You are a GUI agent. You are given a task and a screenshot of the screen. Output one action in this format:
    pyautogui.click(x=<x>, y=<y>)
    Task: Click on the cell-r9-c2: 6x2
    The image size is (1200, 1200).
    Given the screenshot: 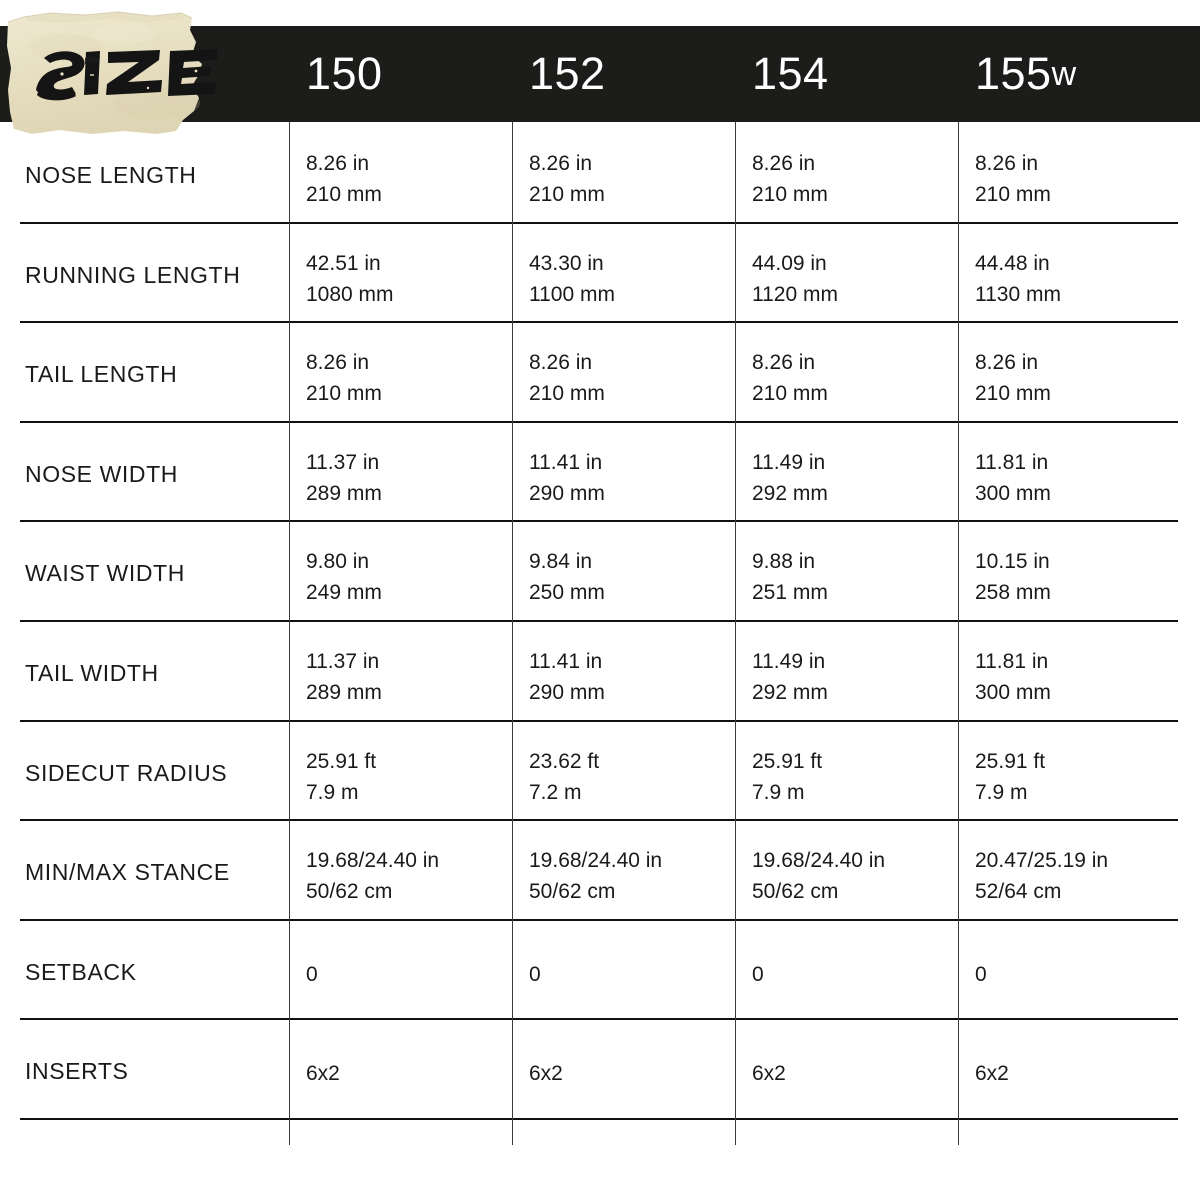 What is the action you would take?
    pyautogui.click(x=769, y=1073)
    